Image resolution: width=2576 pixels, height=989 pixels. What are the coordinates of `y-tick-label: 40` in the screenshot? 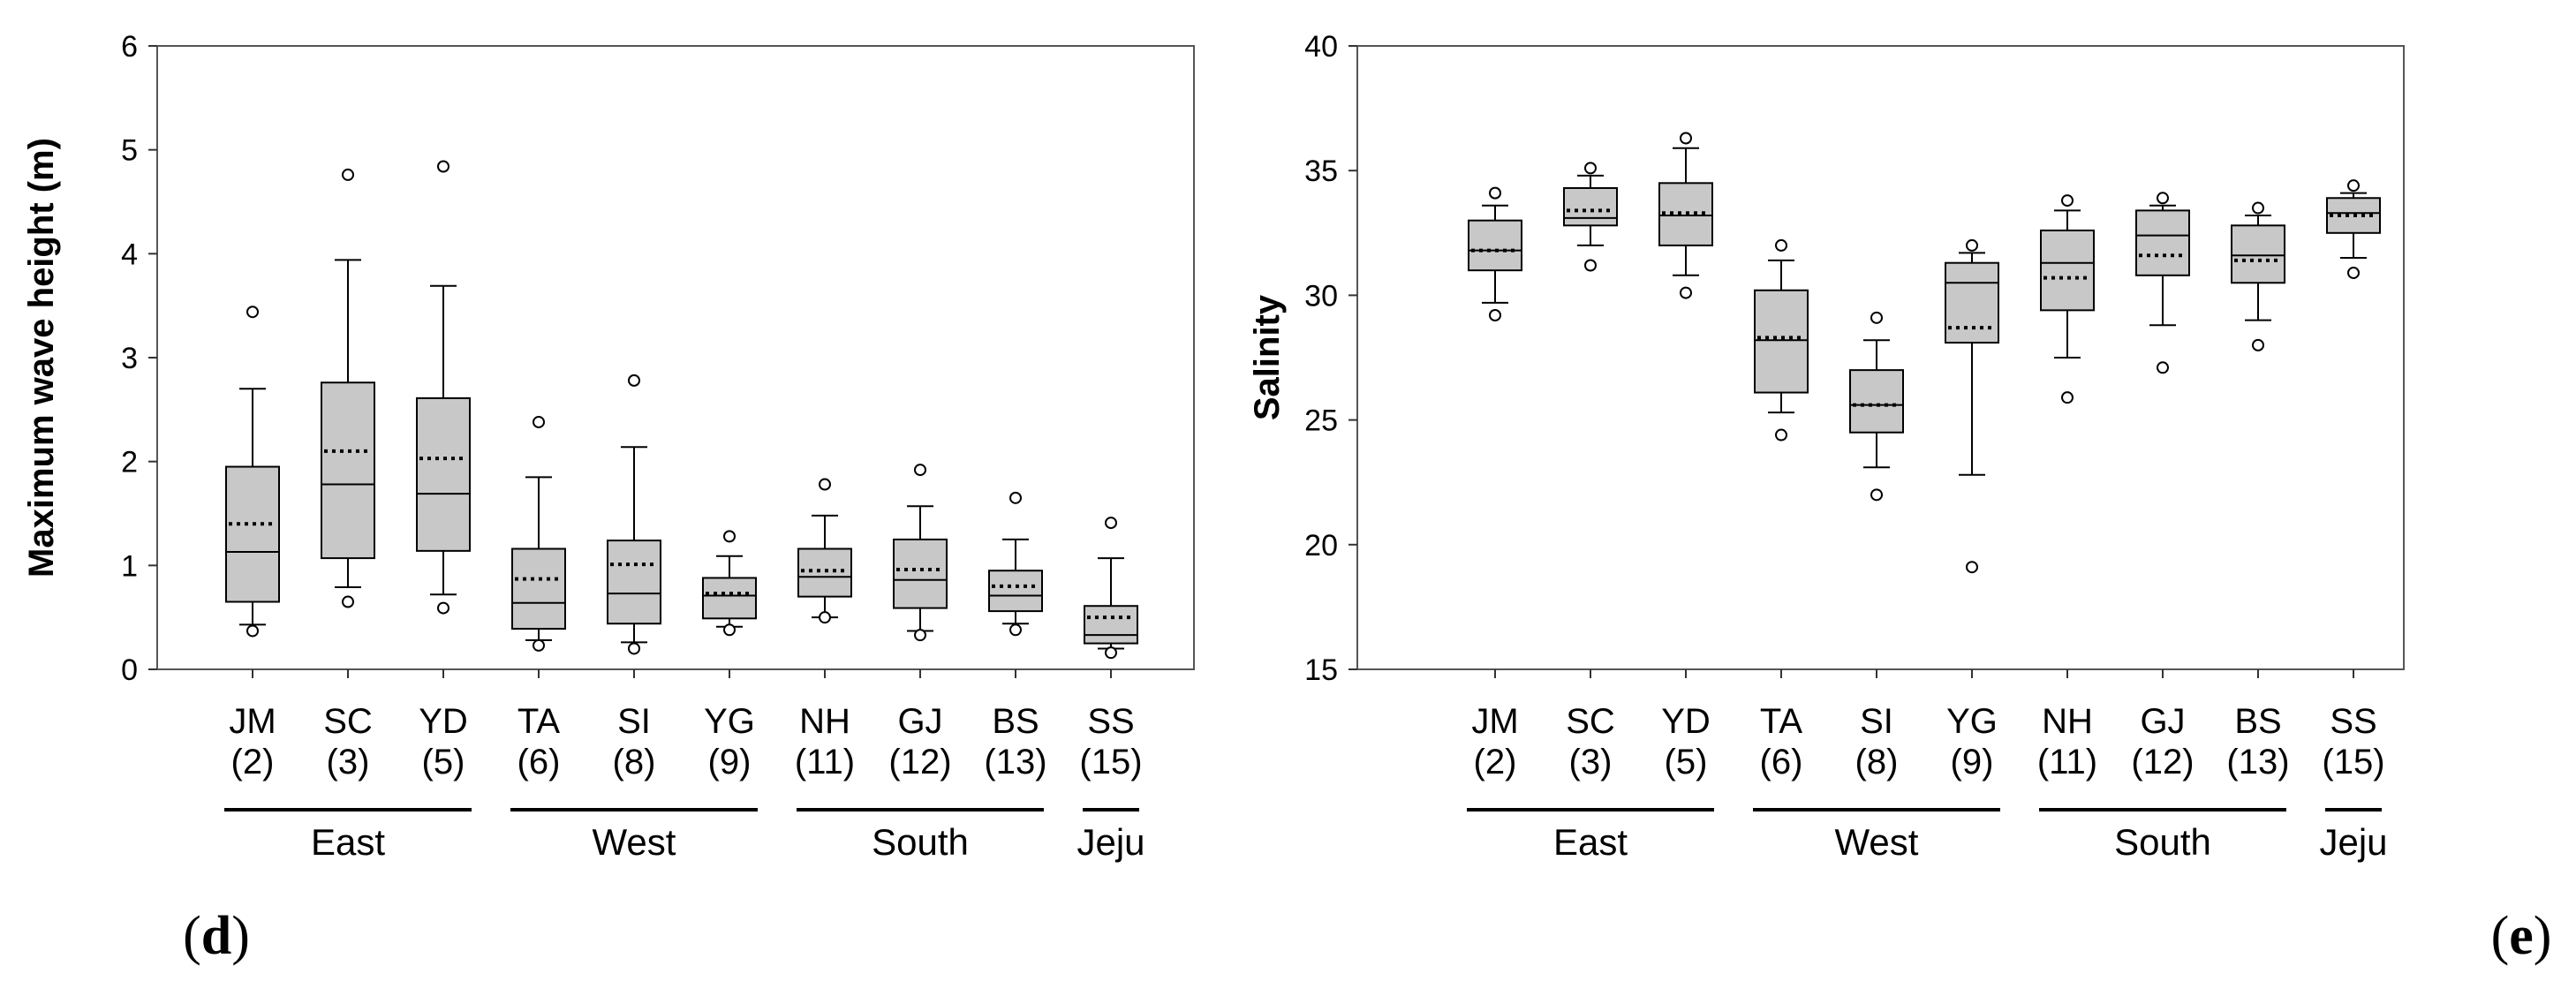 It's located at (1321, 47).